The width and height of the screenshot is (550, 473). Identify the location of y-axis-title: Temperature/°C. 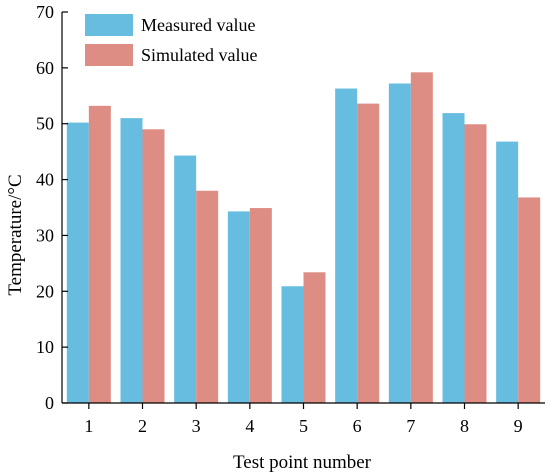
(15, 234).